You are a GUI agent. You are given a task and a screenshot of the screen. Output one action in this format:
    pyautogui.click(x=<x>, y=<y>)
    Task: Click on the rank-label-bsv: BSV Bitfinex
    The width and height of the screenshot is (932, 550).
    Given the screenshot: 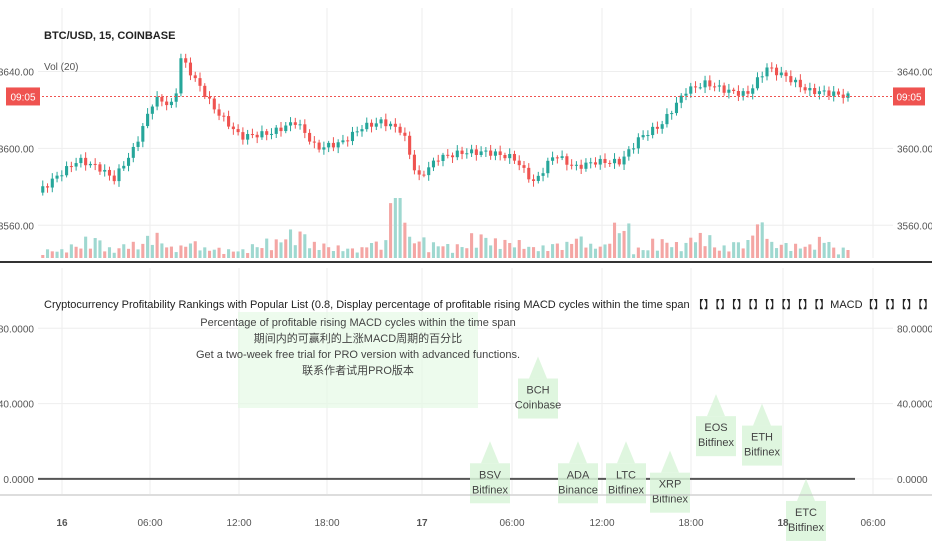 What is the action you would take?
    pyautogui.click(x=490, y=472)
    